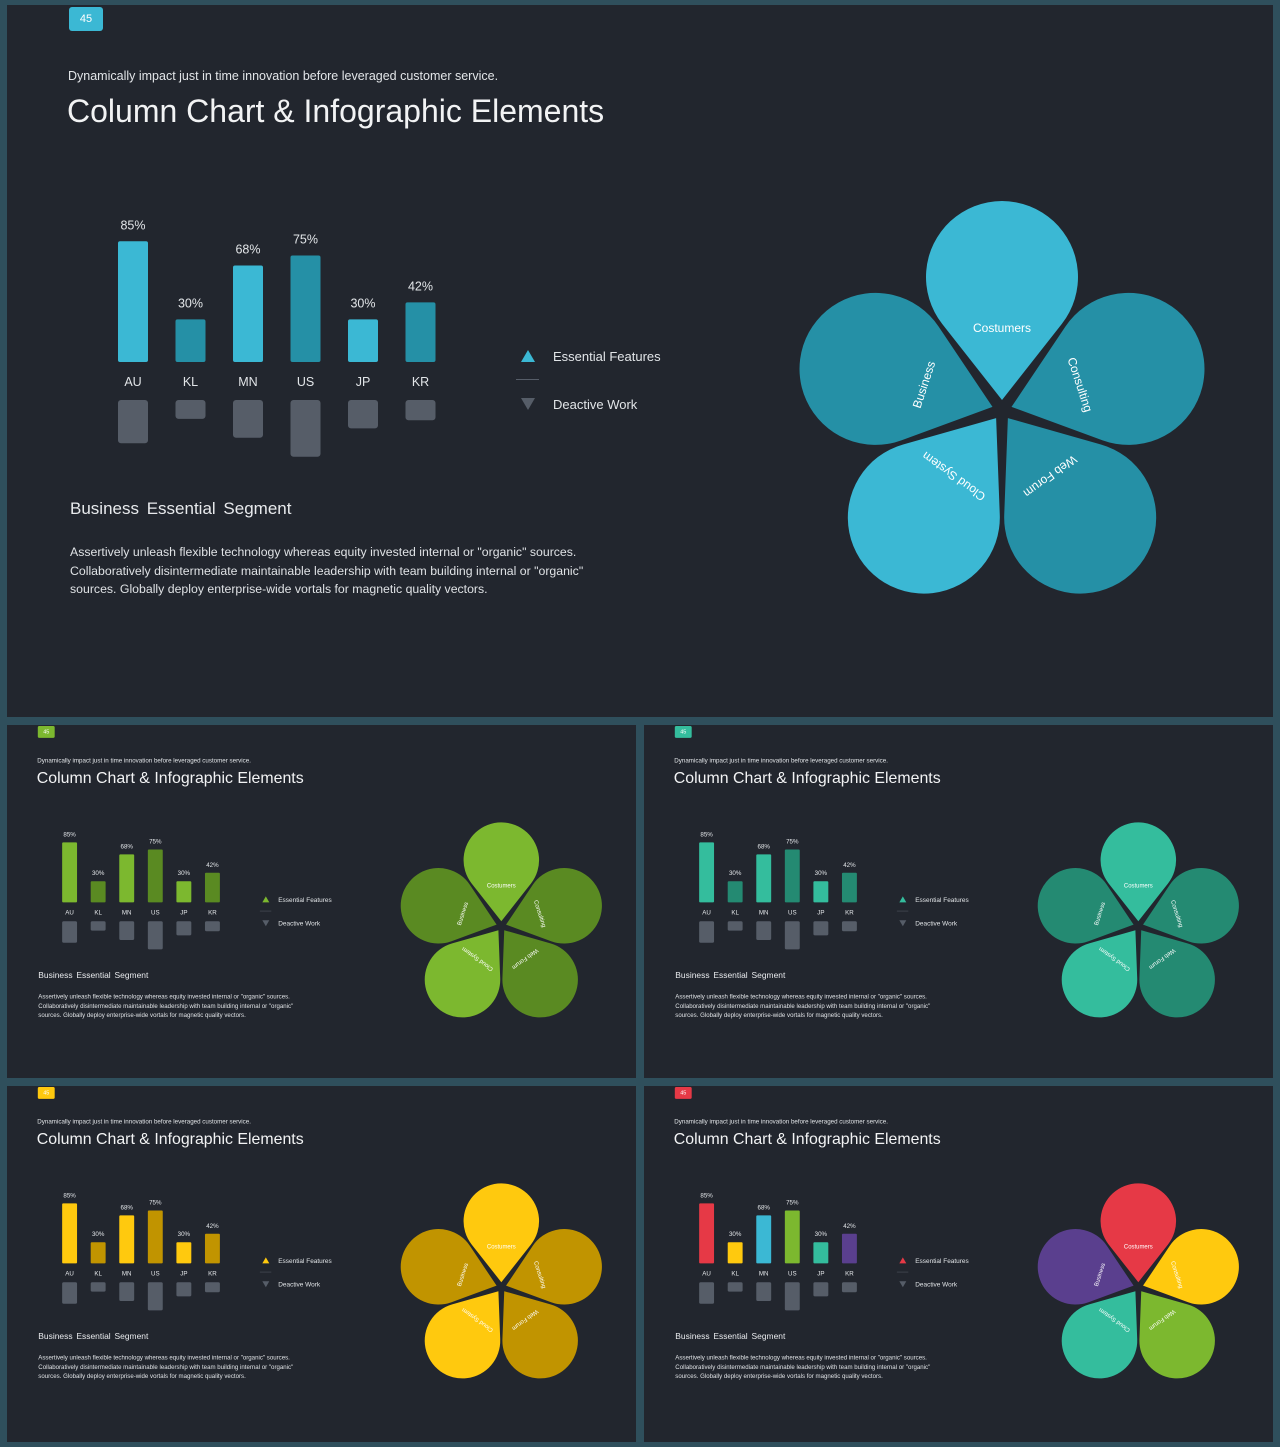 The height and width of the screenshot is (1447, 1280). I want to click on petal-business: Business, so click(1085, 1267).